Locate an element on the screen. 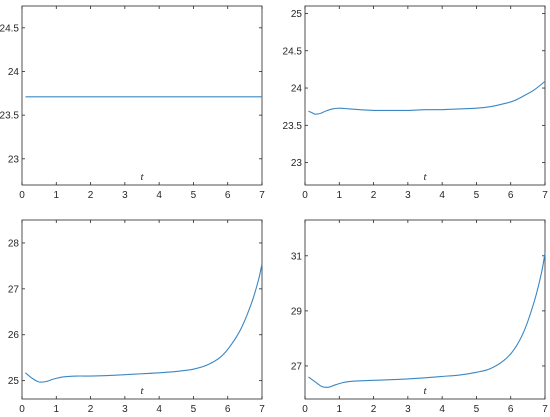 The image size is (550, 417). y-tick-label: 26 is located at coordinates (14, 335).